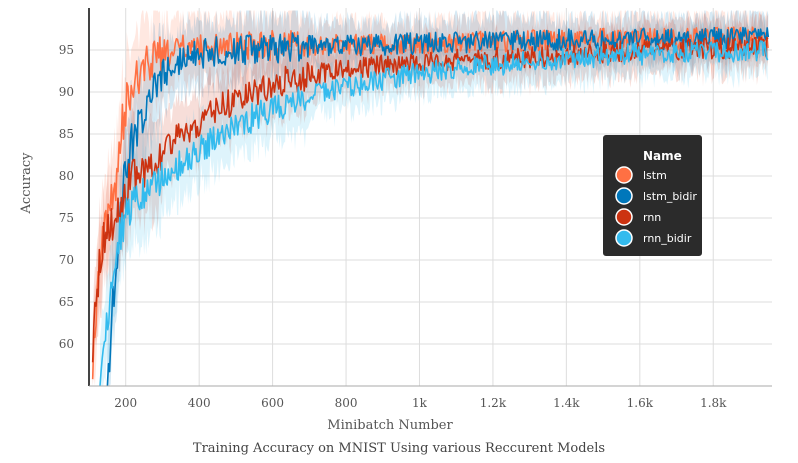 Image resolution: width=798 pixels, height=463 pixels. I want to click on y-tick-label-4: 80, so click(66, 176).